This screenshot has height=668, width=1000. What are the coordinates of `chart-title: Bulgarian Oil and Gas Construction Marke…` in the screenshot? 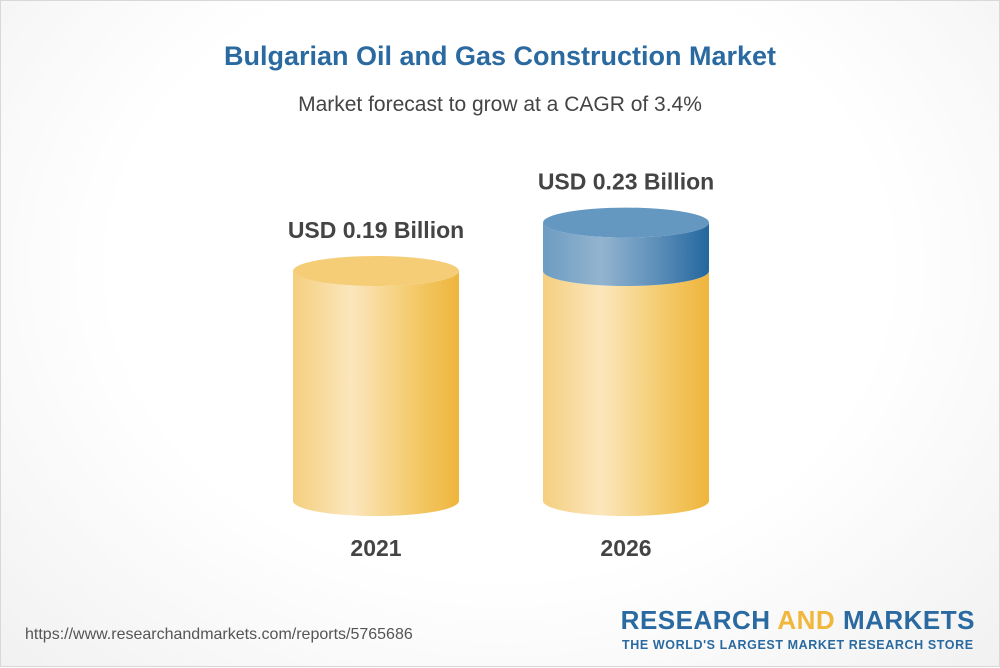 It's located at (500, 56).